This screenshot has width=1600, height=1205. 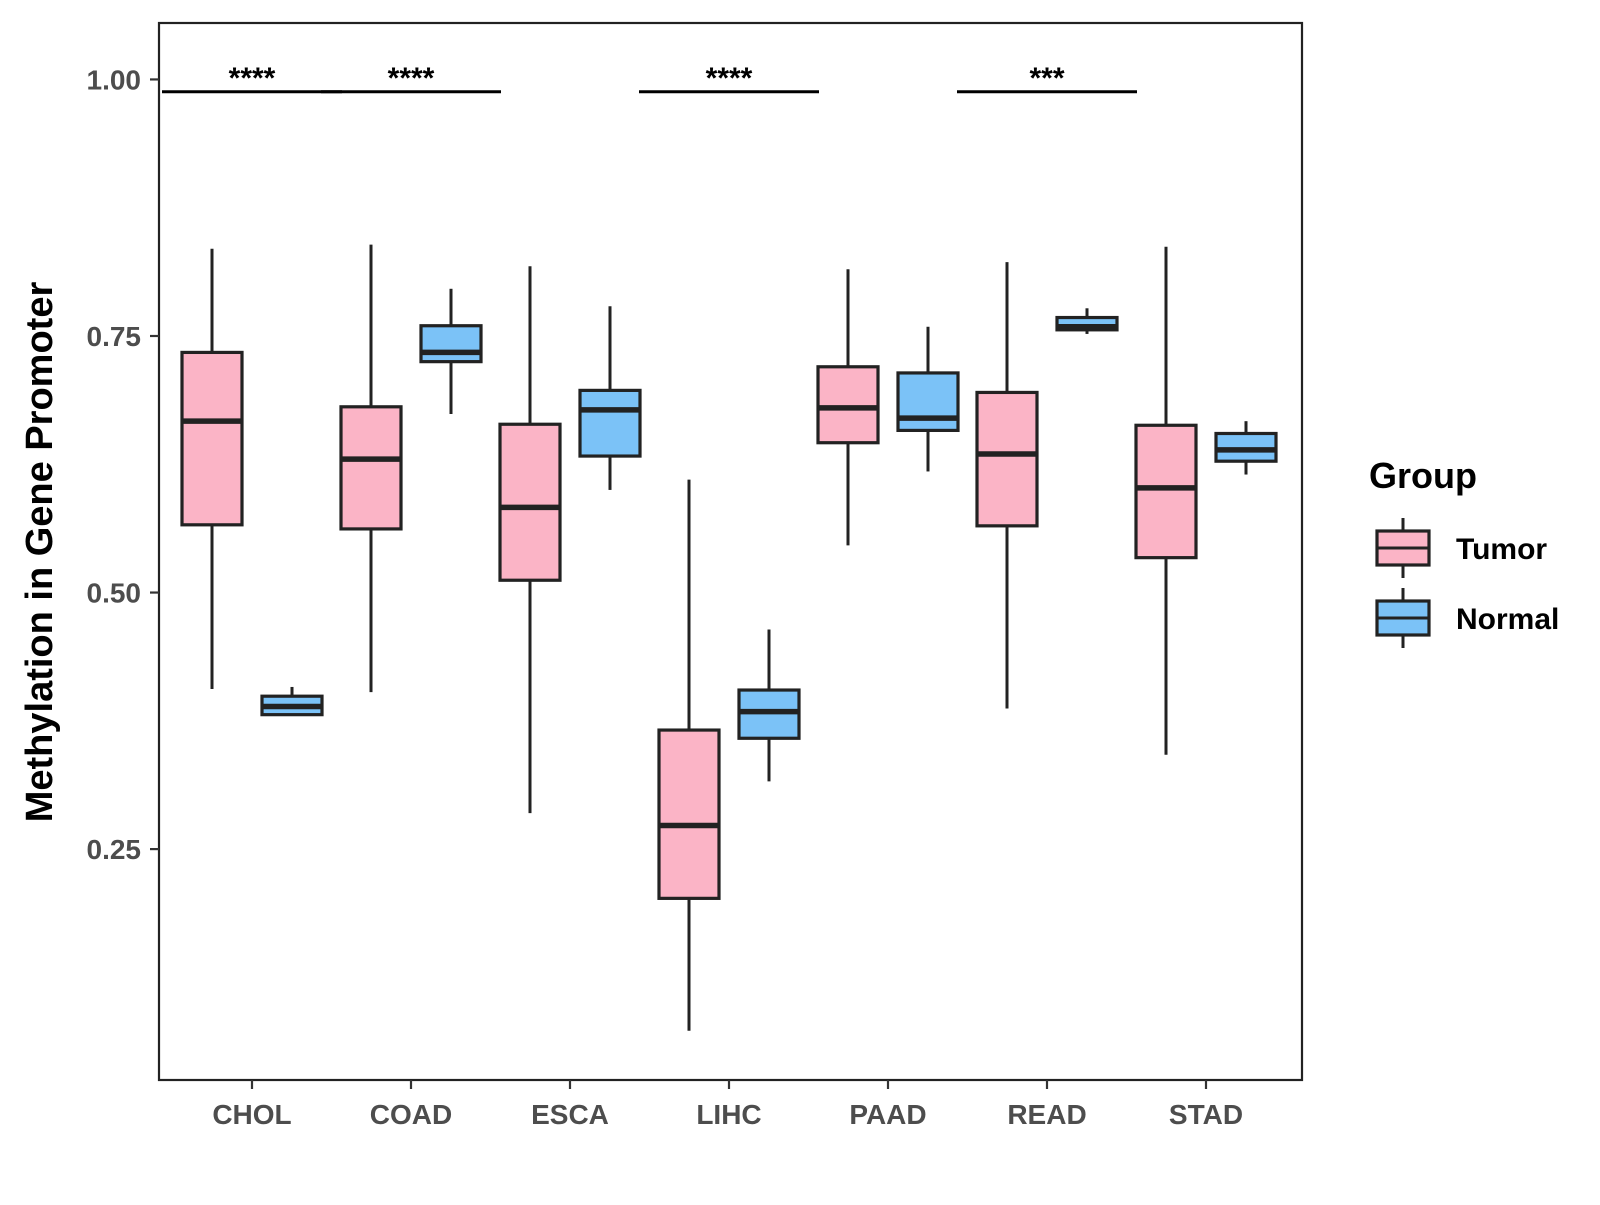 I want to click on box-tumor-read, so click(x=1007, y=485).